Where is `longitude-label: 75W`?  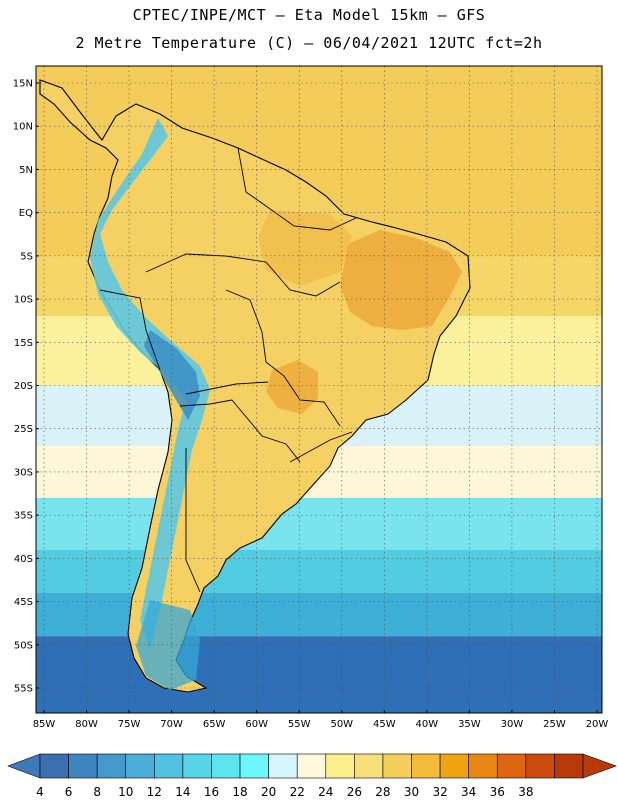 longitude-label: 75W is located at coordinates (129, 724).